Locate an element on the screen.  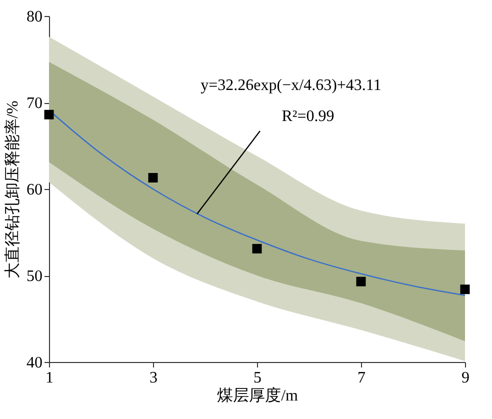
x-axis-title: 煤层厚度/m is located at coordinates (257, 395).